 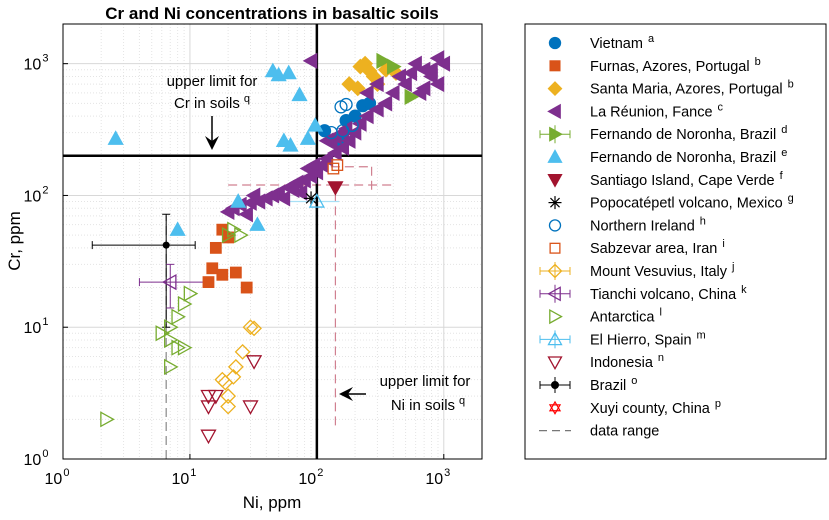 I want to click on legend-entry: Indonesia n, so click(x=605, y=361).